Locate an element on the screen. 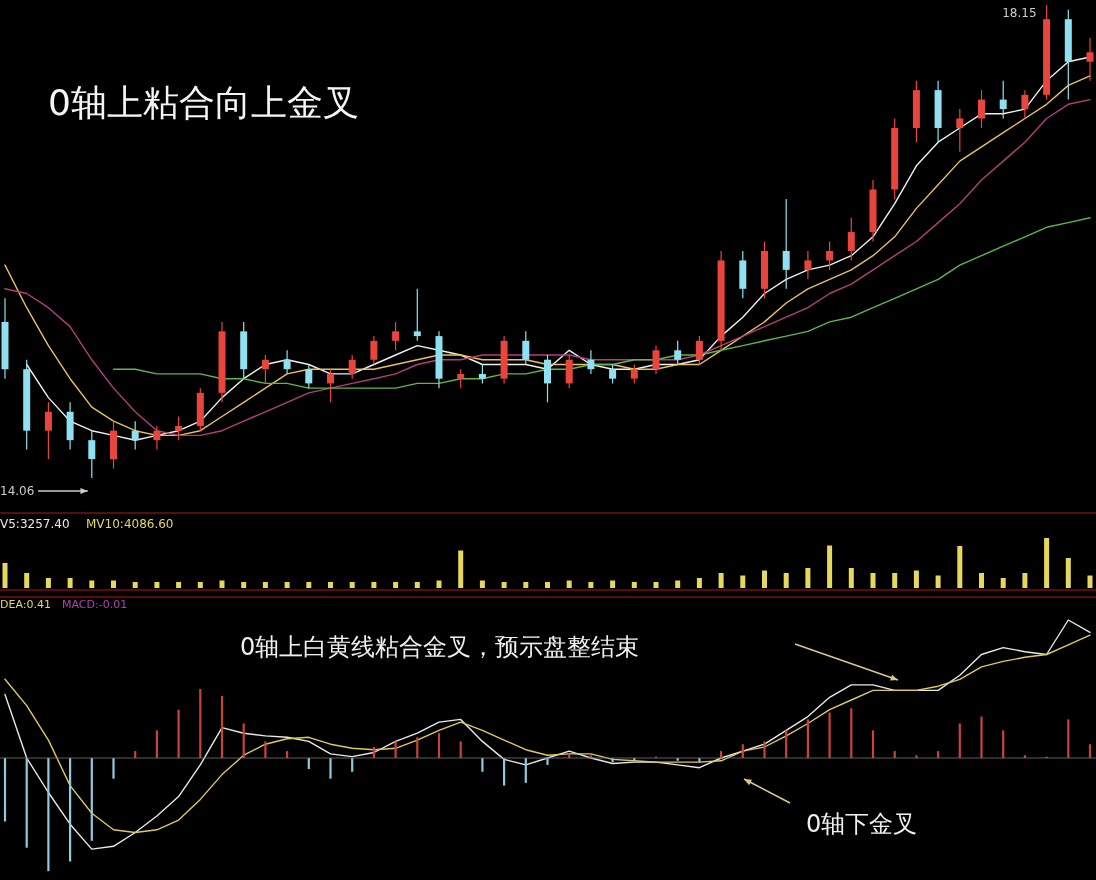 Image resolution: width=1096 pixels, height=880 pixels. annotation: 0轴下金叉 is located at coordinates (862, 824).